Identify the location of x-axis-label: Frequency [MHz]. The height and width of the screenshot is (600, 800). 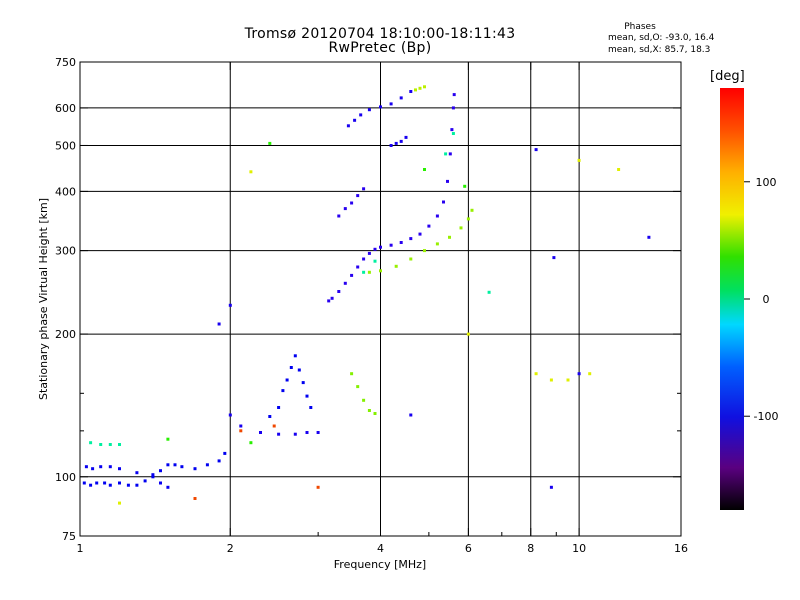
(380, 564).